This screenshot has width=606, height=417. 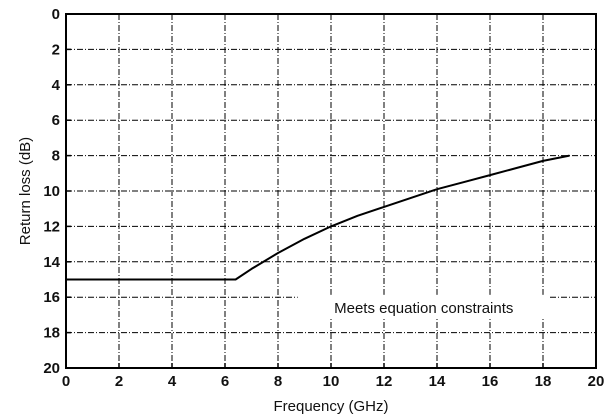 What do you see at coordinates (490, 381) in the screenshot?
I see `x-tick-label: 16` at bounding box center [490, 381].